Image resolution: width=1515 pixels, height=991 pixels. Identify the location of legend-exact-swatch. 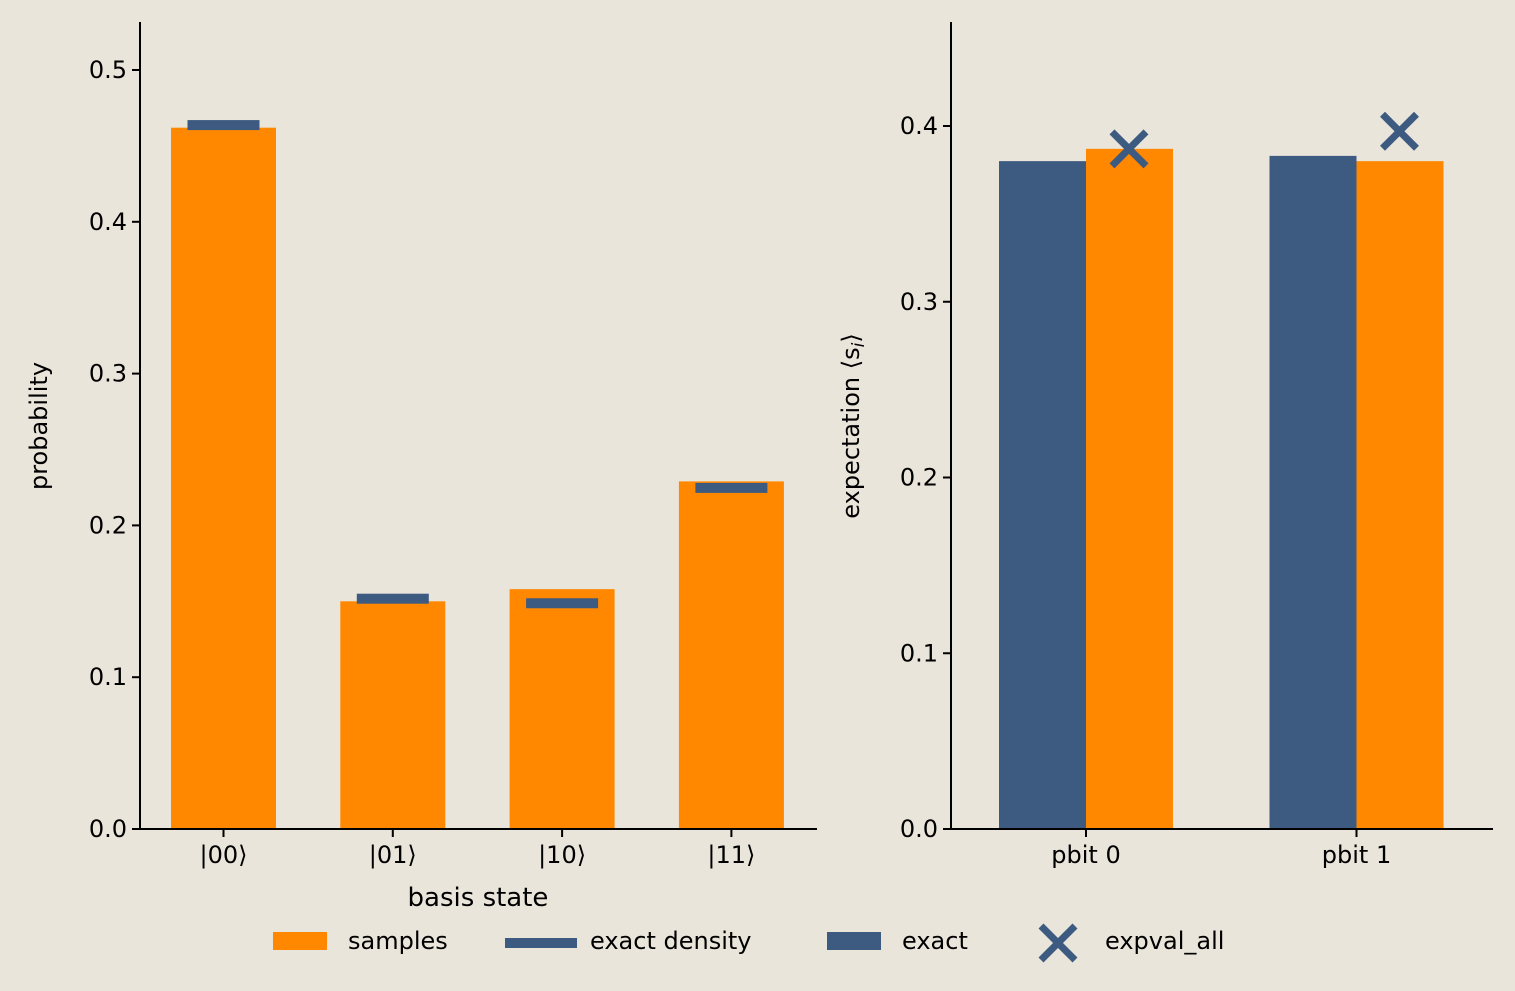
(854, 941).